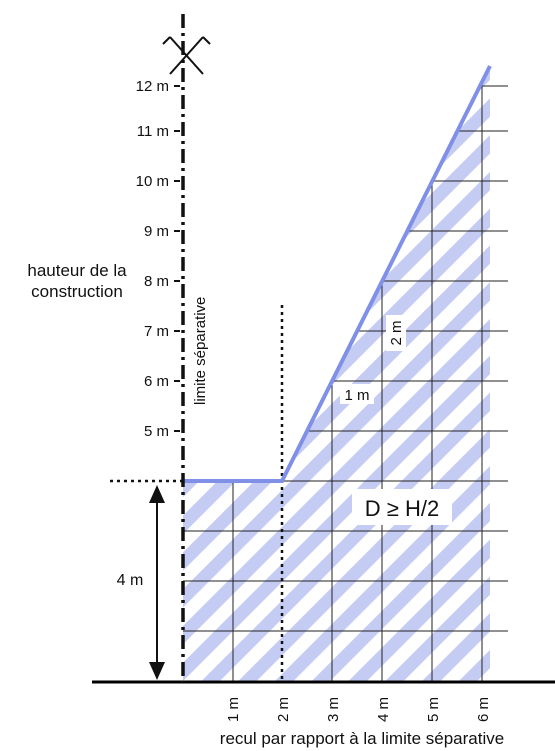 This screenshot has width=555, height=751. I want to click on rule-label-bg, so click(402, 507).